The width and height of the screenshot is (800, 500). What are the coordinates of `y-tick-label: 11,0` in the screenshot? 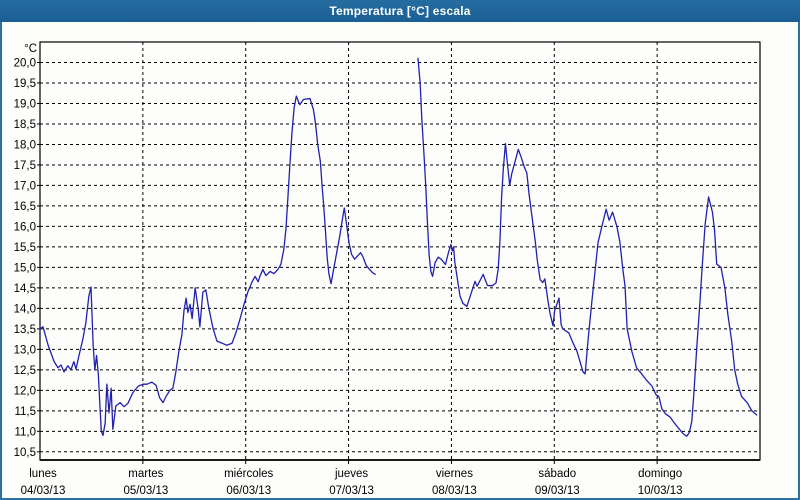 It's located at (25, 432).